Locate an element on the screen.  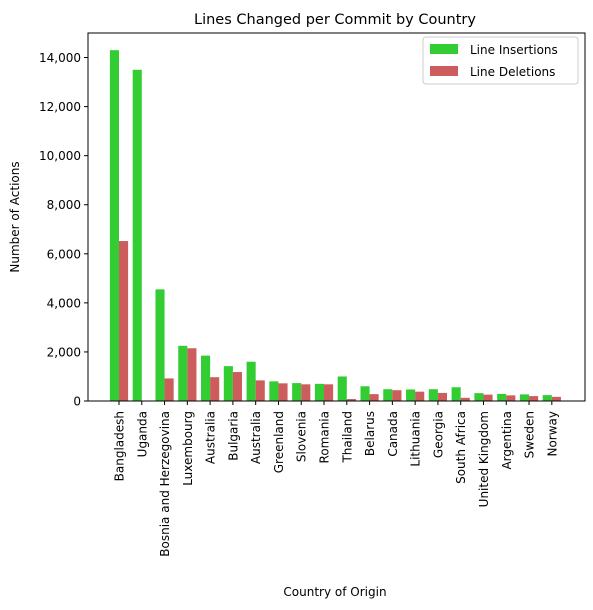
legend-label-insertions: Line Insertions is located at coordinates (514, 50).